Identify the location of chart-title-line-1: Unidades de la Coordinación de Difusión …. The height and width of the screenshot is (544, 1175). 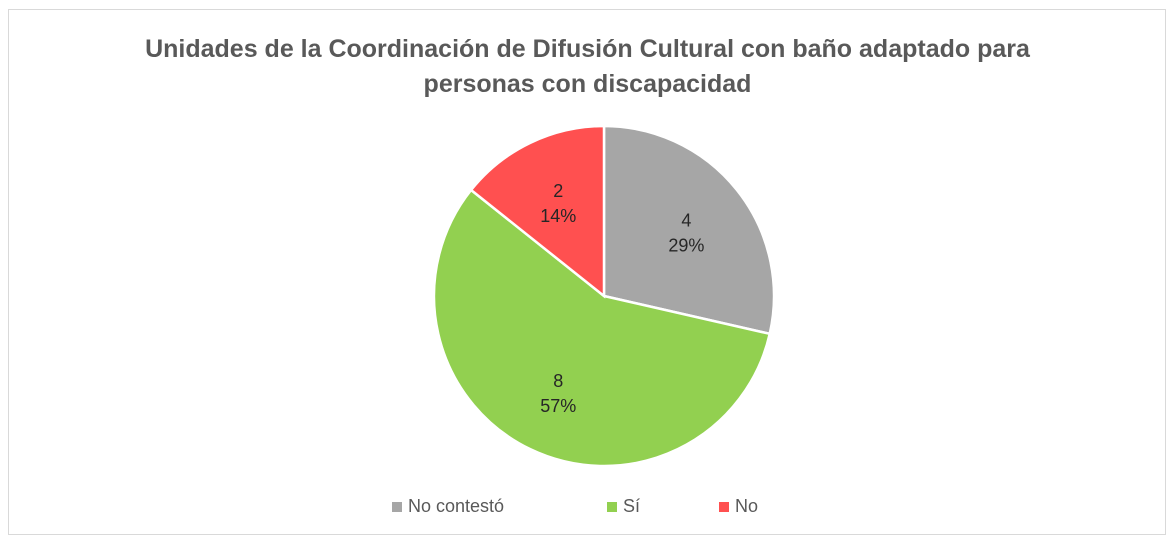
(587, 49).